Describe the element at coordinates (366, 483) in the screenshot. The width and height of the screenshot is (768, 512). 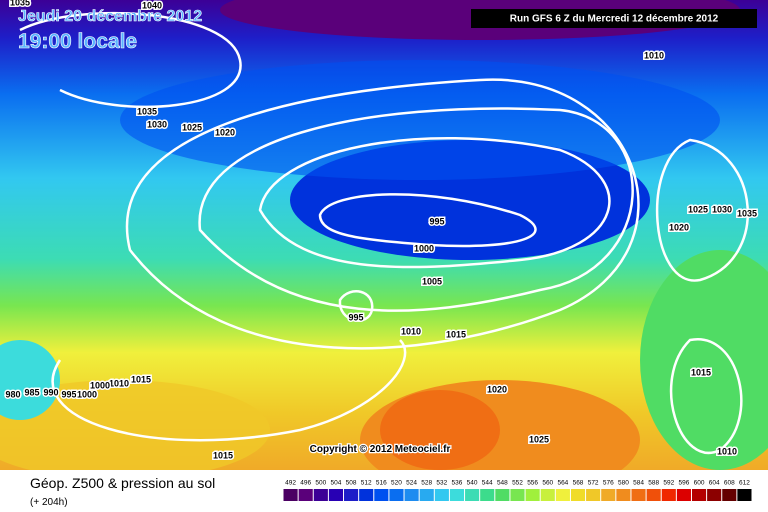
I see `scale-label: 512` at that location.